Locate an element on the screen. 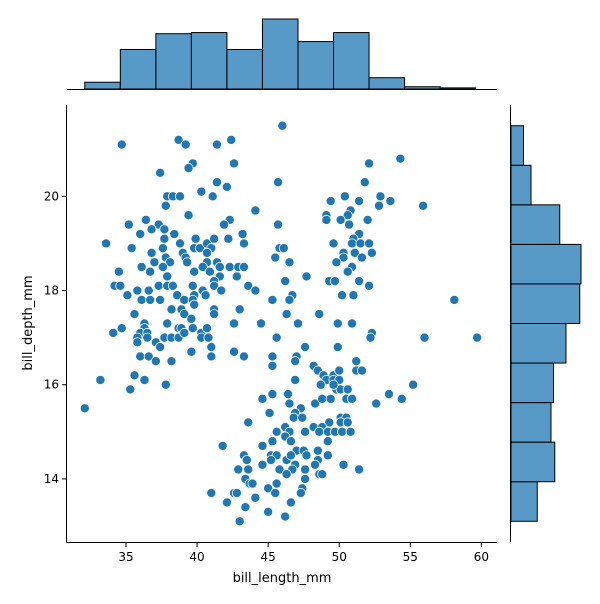 The height and width of the screenshot is (604, 600). x-tick-label: 35 is located at coordinates (125, 557).